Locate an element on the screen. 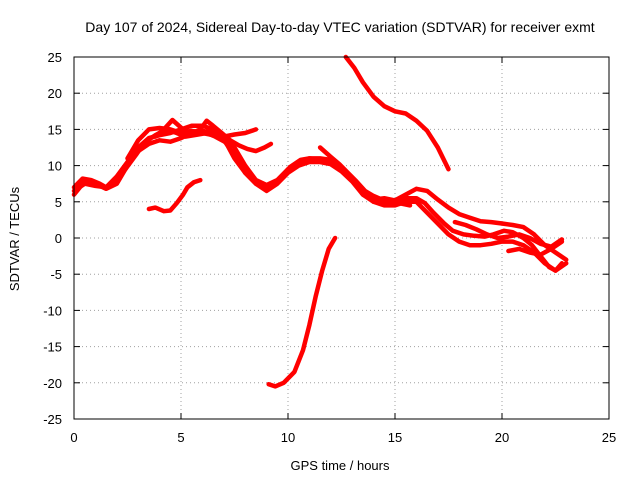 The height and width of the screenshot is (480, 640). x-tick-labels: 0 5 10 15 20 25 is located at coordinates (343, 437).